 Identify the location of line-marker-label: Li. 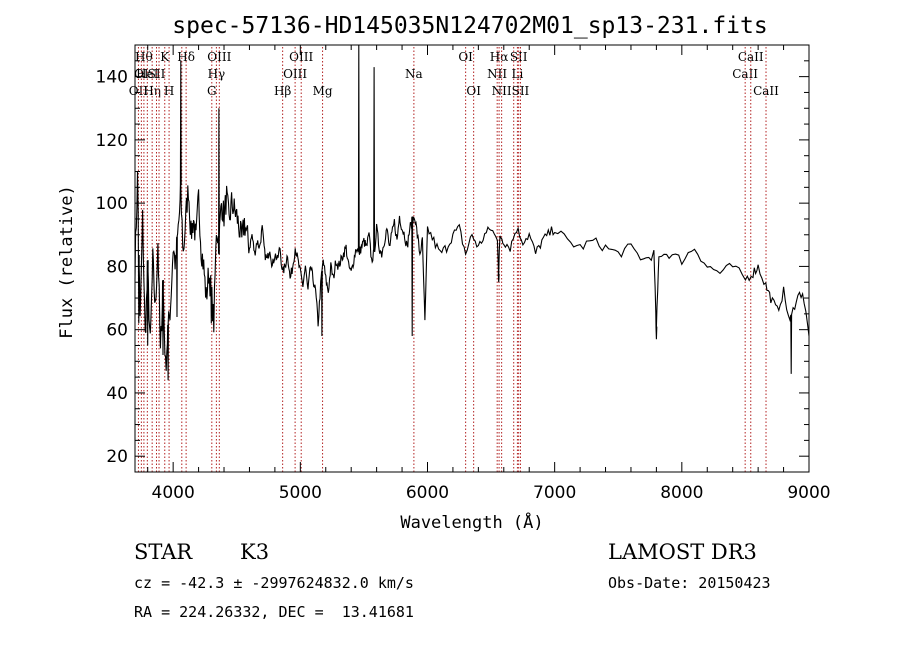
(517, 74).